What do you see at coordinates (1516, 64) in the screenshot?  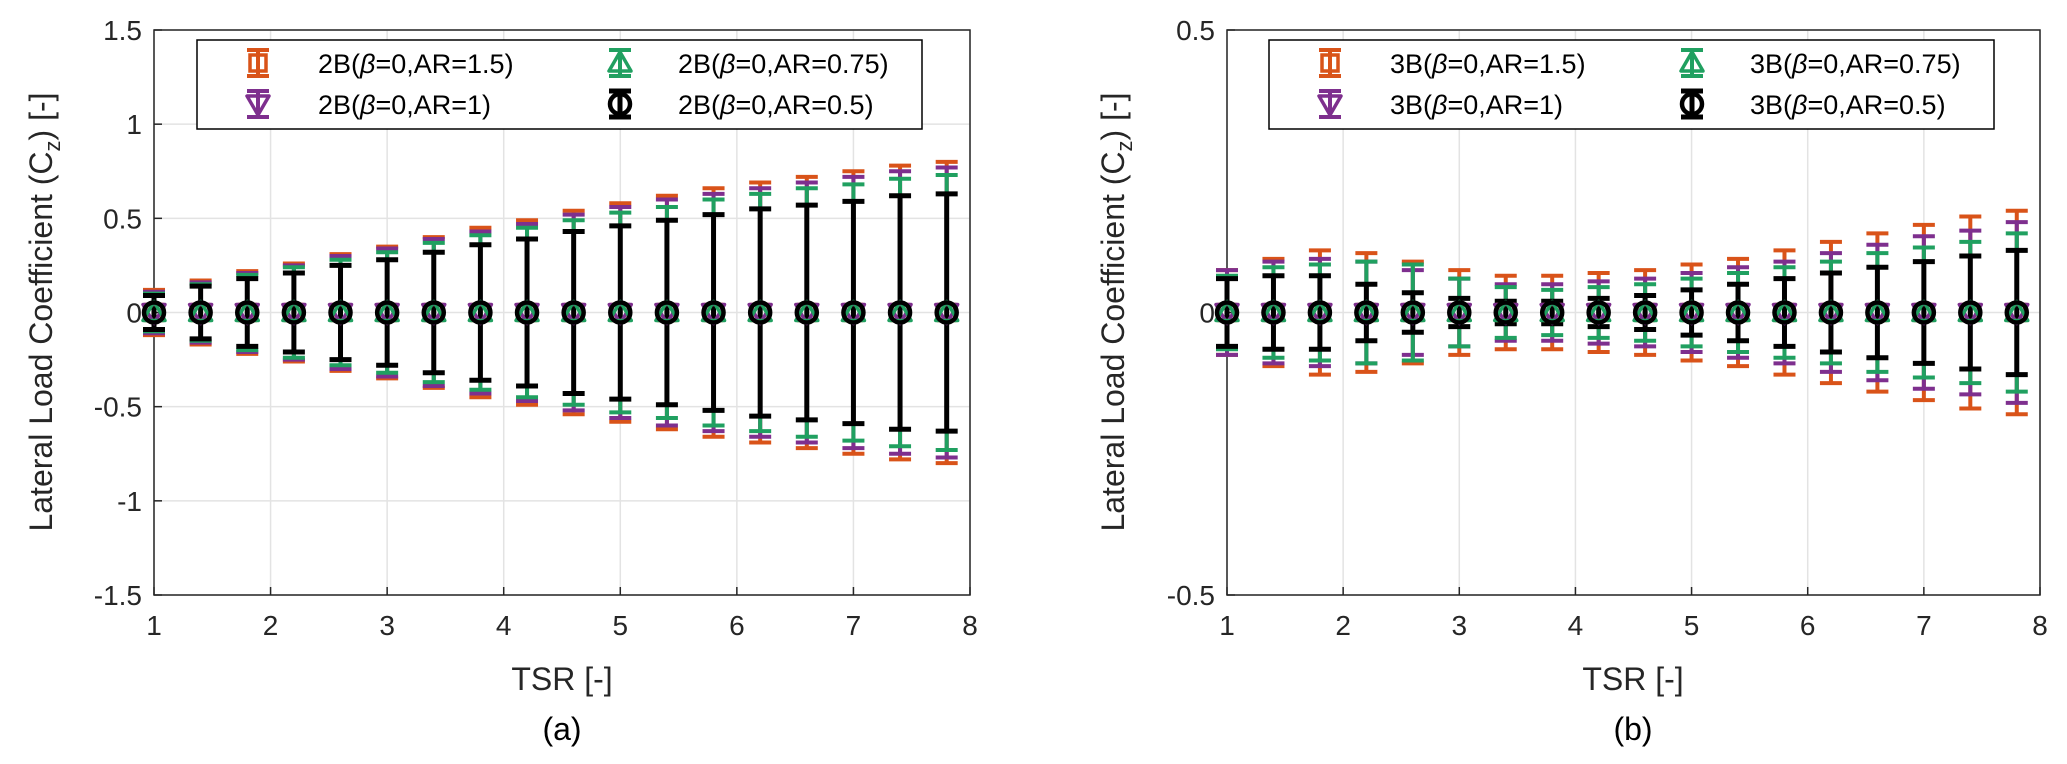 I see `panel-b-legend-label-ar15-param: =0,AR=1.5)` at bounding box center [1516, 64].